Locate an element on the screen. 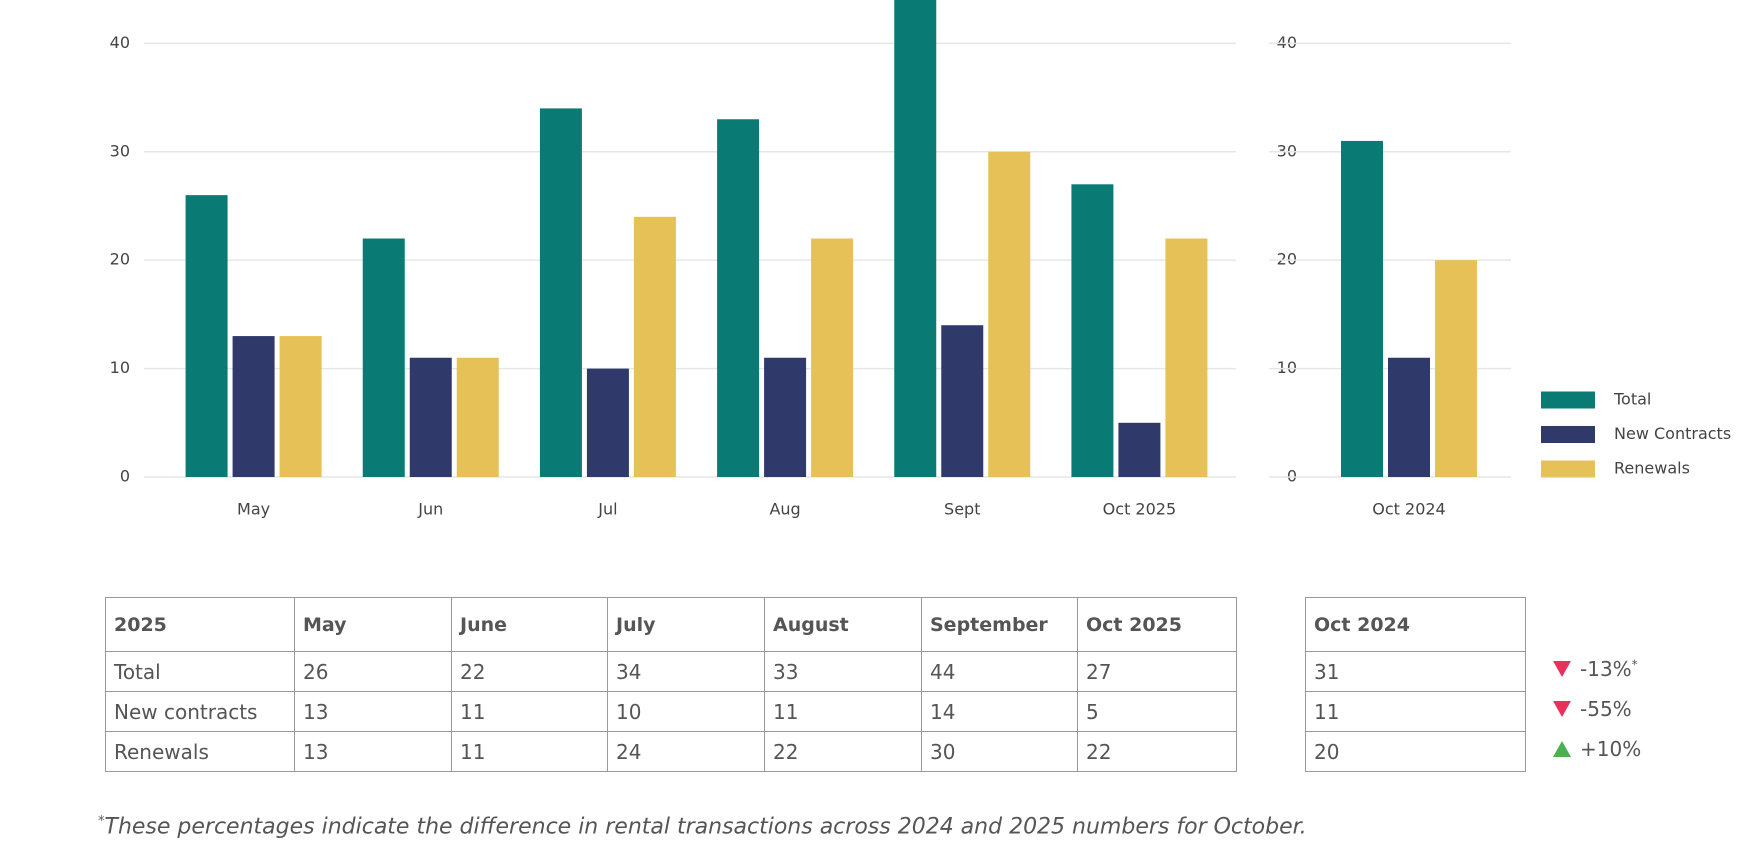 The height and width of the screenshot is (854, 1738). legend-label: Renewals is located at coordinates (1652, 468).